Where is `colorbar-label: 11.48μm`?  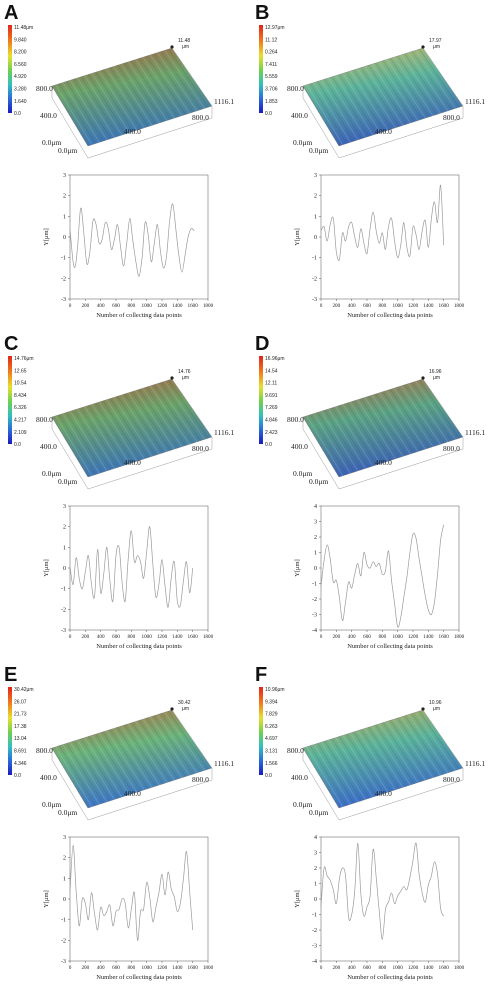
colorbar-label: 11.48μm is located at coordinates (23, 28).